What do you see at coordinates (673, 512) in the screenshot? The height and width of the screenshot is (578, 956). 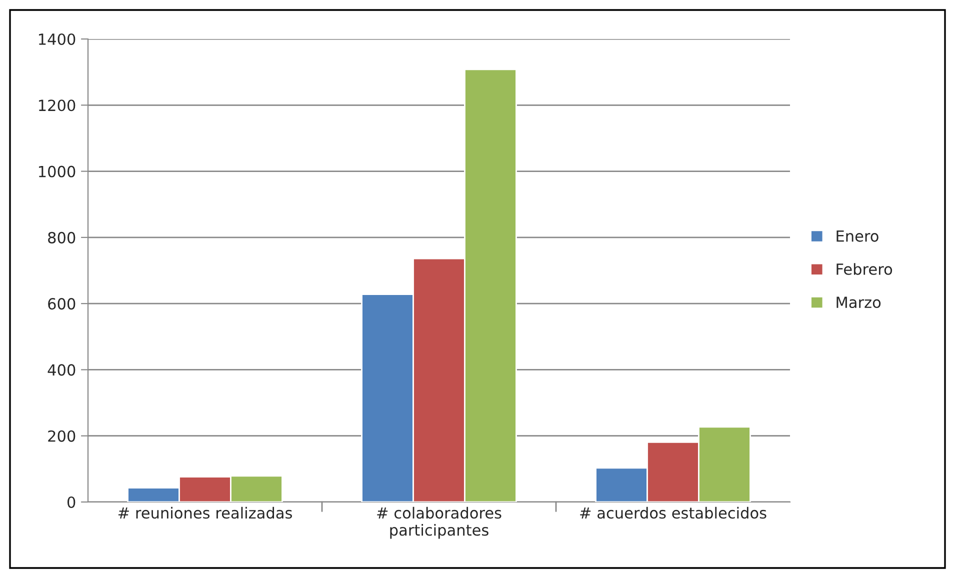 I see `x-tick-label: # acuerdos establecidos` at bounding box center [673, 512].